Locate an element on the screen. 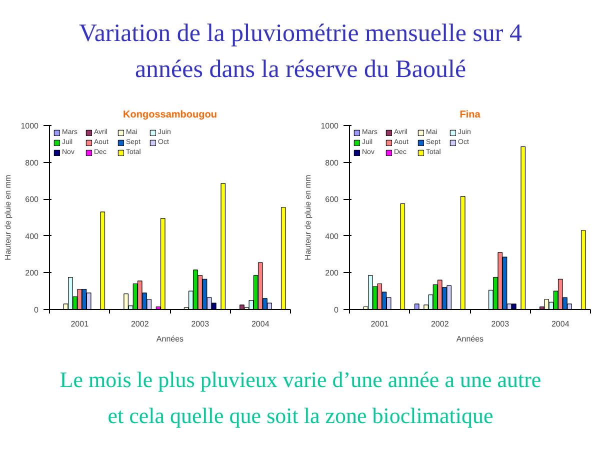 This screenshot has height=450, width=600. chart-title: Fina is located at coordinates (470, 115).